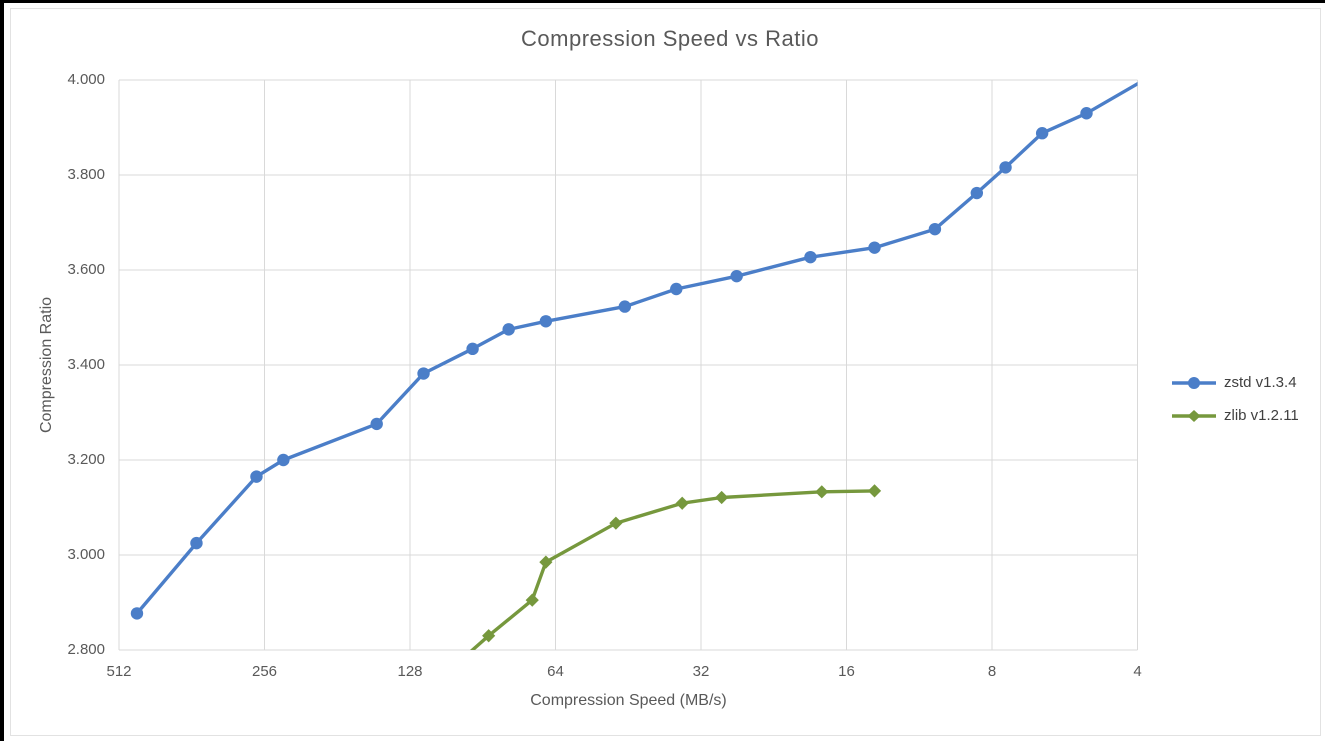 The image size is (1325, 741). Describe the element at coordinates (1137, 671) in the screenshot. I see `x-tick-label: 4` at that location.